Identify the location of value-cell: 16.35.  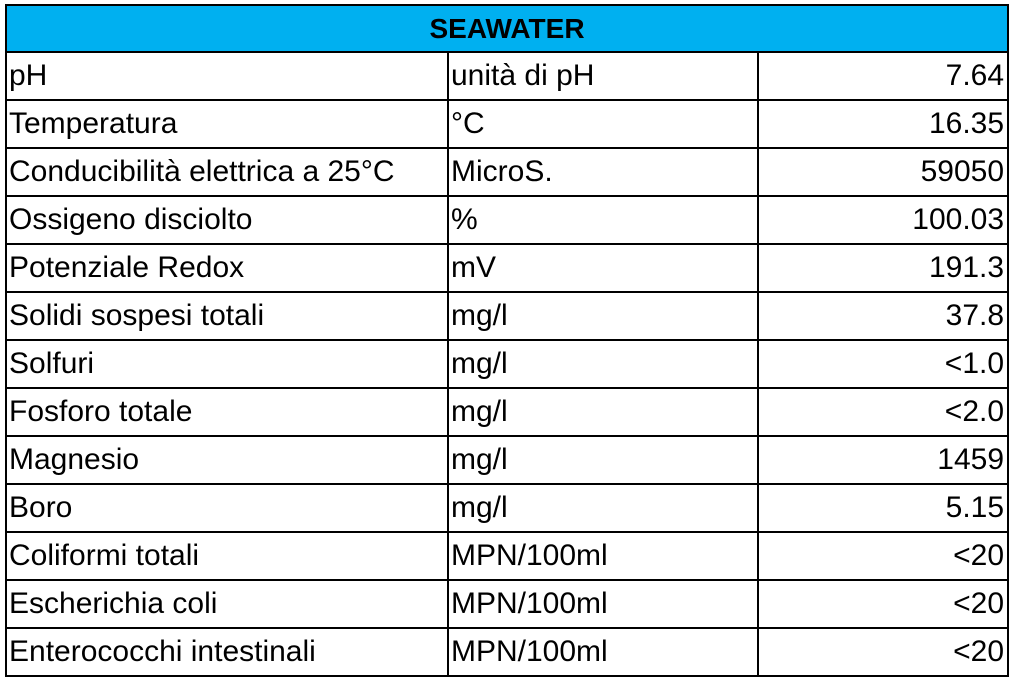
(883, 124).